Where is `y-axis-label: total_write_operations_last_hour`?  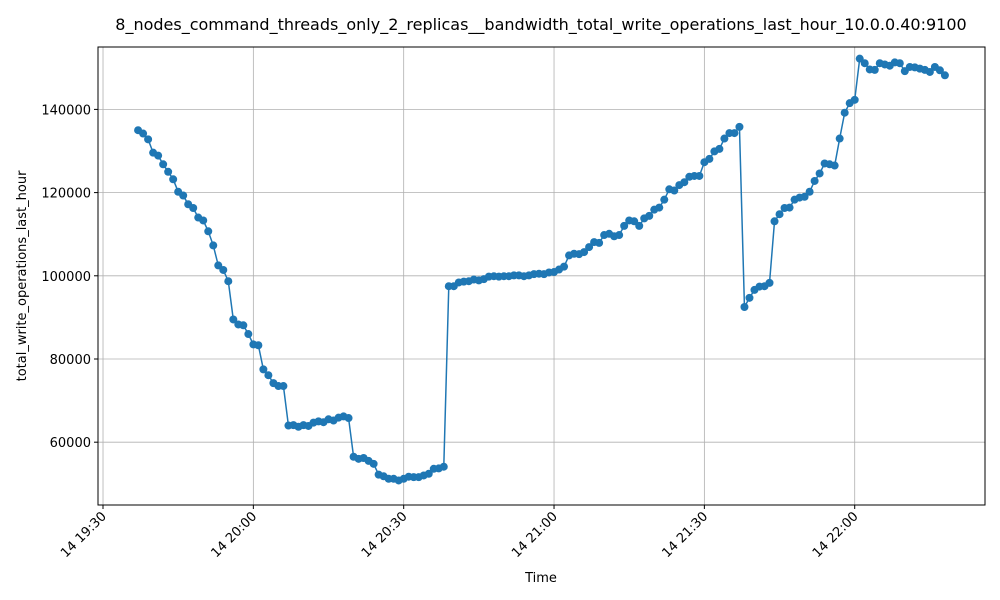
y-axis-label: total_write_operations_last_hour is located at coordinates (22, 275).